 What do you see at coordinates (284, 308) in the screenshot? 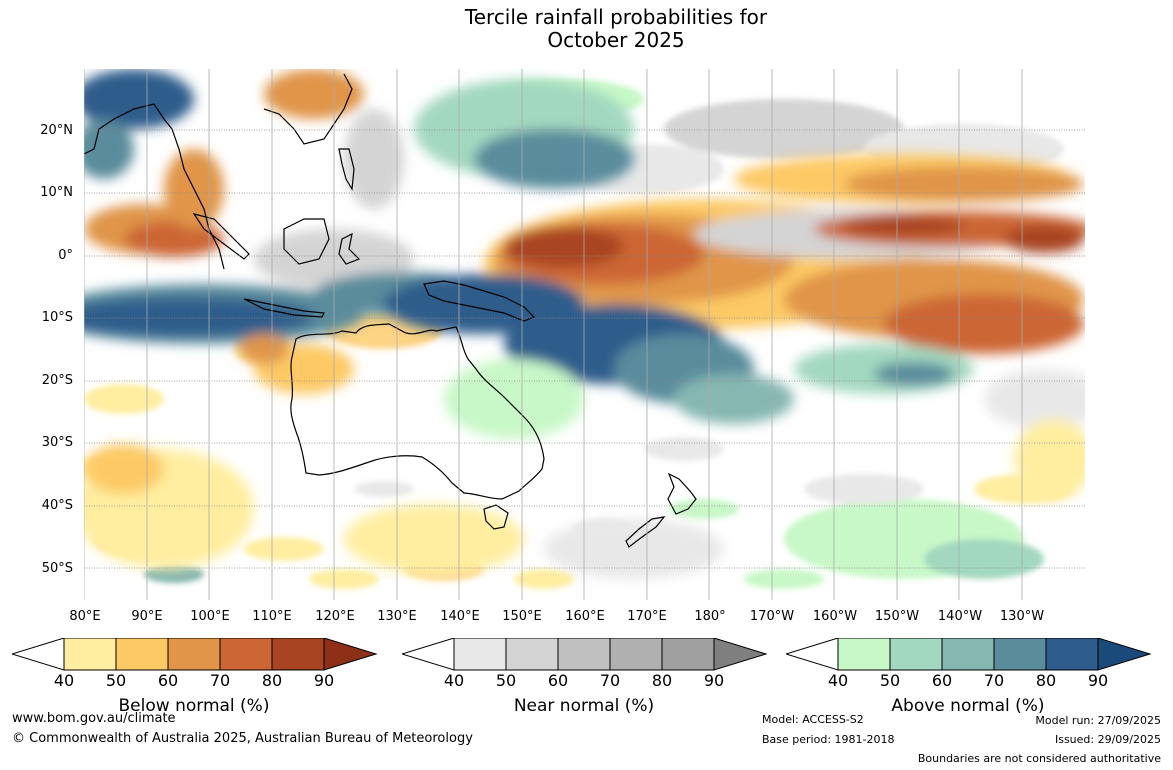
I see `java-coastline` at bounding box center [284, 308].